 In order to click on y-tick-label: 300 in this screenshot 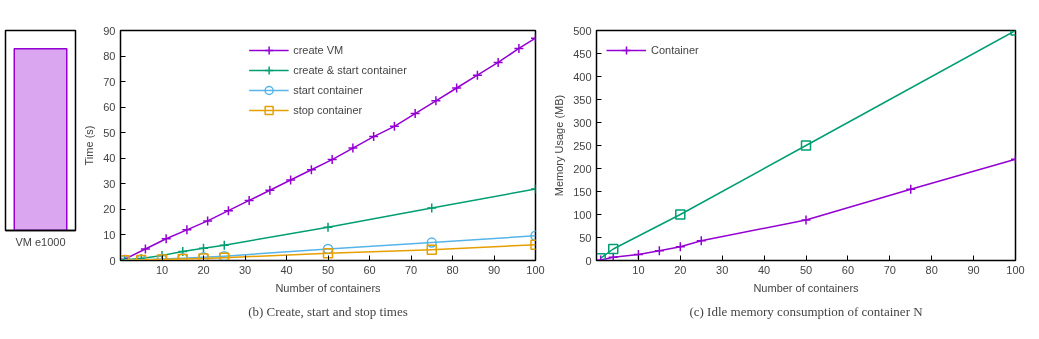, I will do `click(582, 122)`.